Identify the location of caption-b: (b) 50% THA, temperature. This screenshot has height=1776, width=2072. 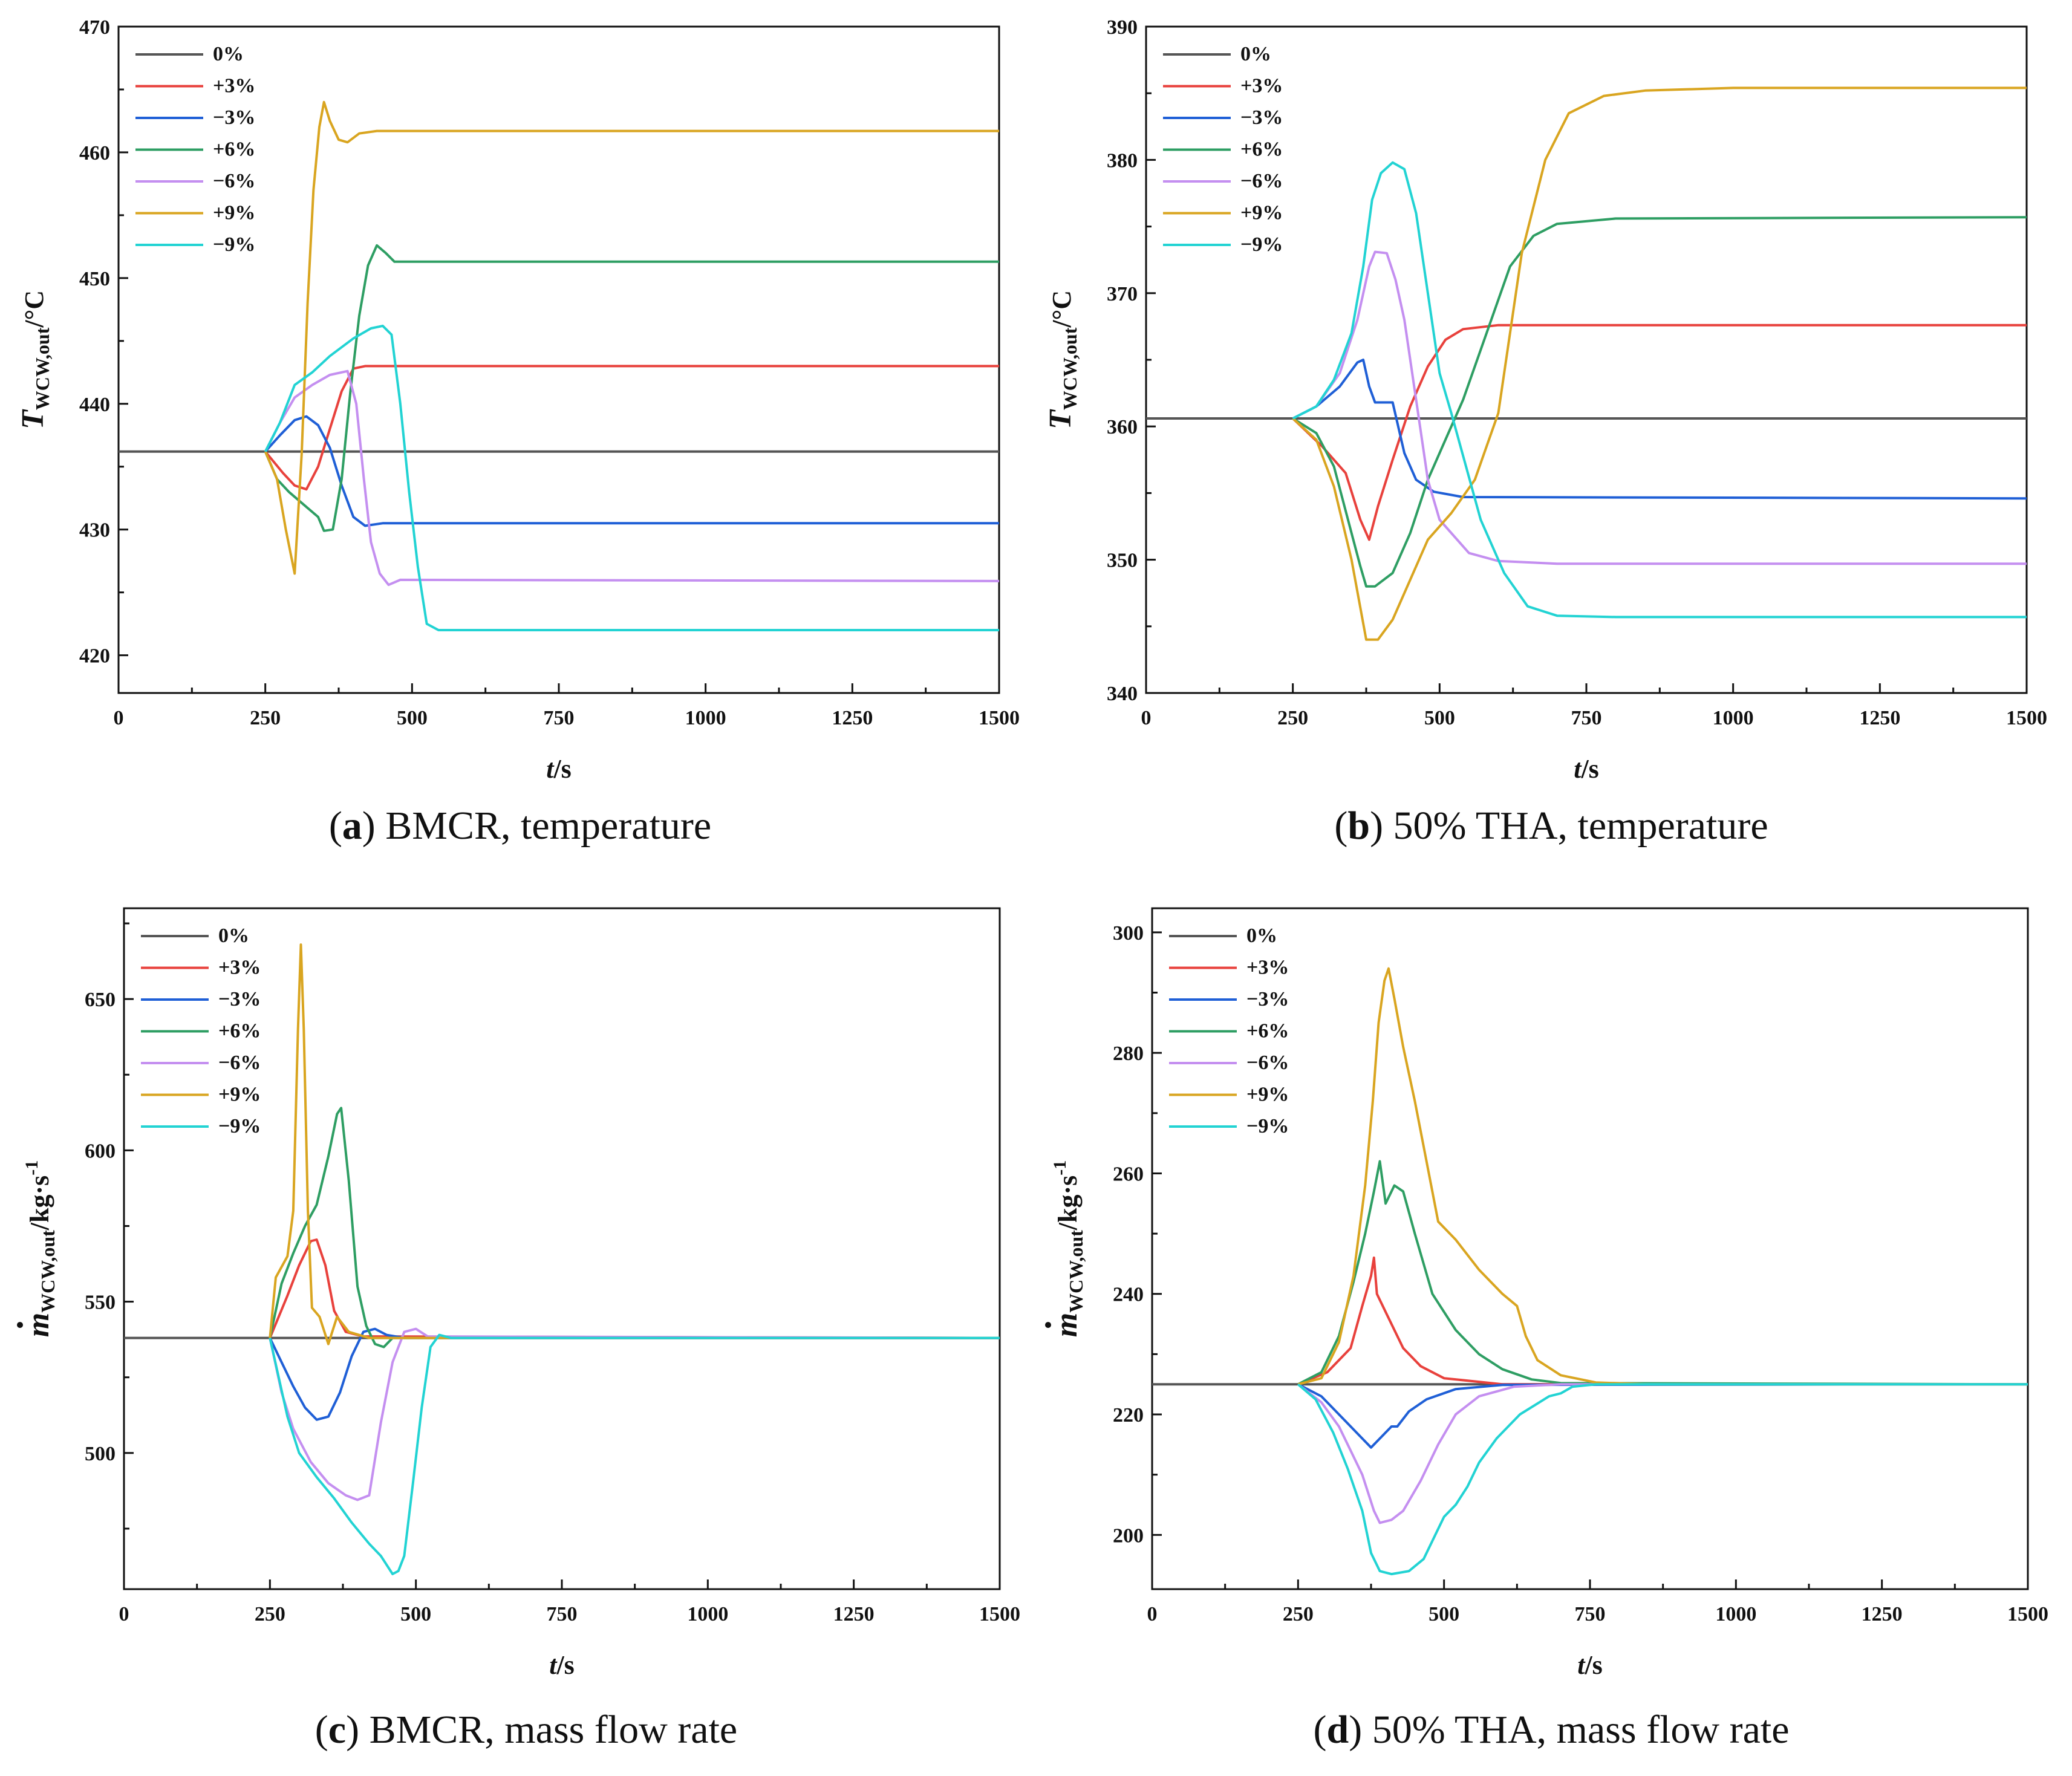
(1551, 826).